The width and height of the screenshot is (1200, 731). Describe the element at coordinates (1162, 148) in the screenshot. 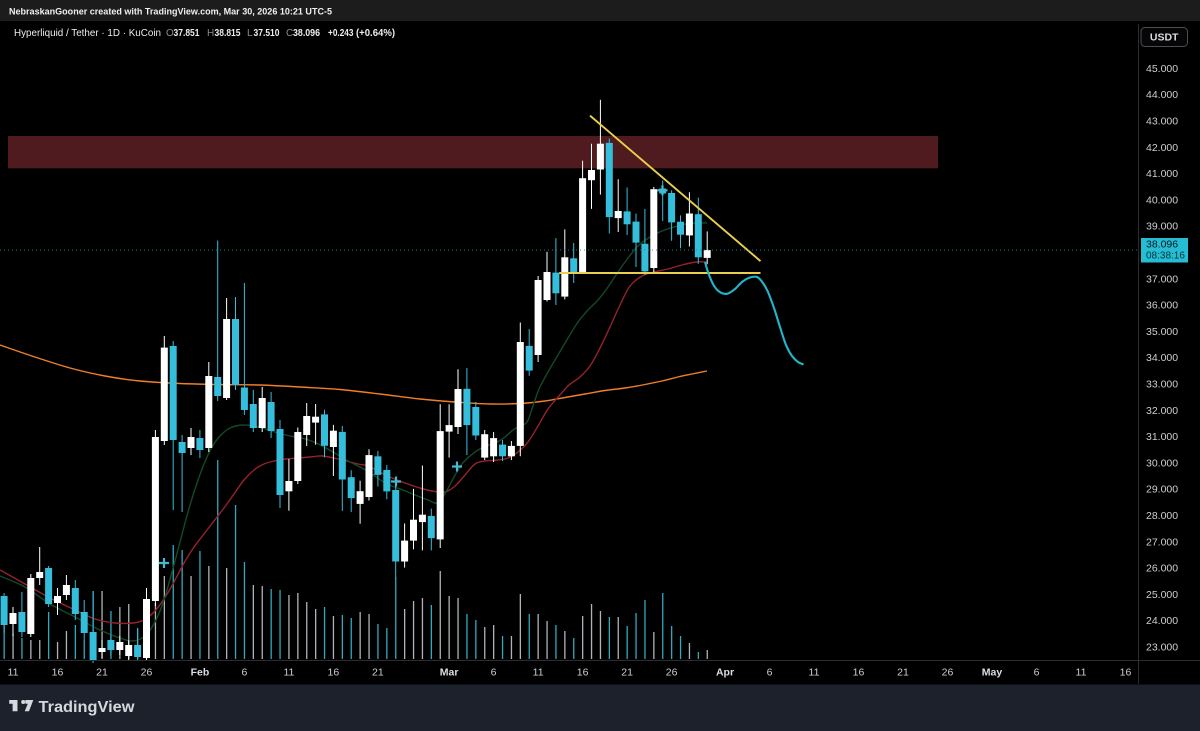

I see `svg-text: 42.000` at that location.